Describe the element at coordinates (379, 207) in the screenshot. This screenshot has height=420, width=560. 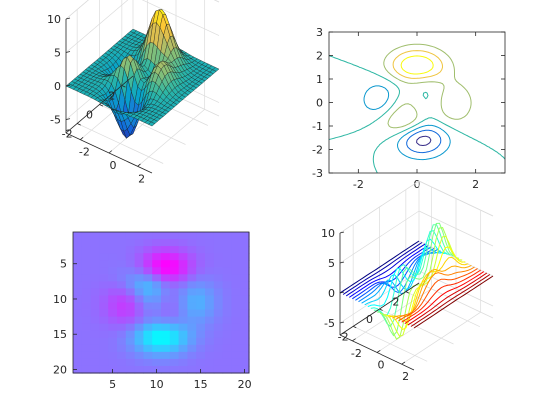
I see `wall-edge` at that location.